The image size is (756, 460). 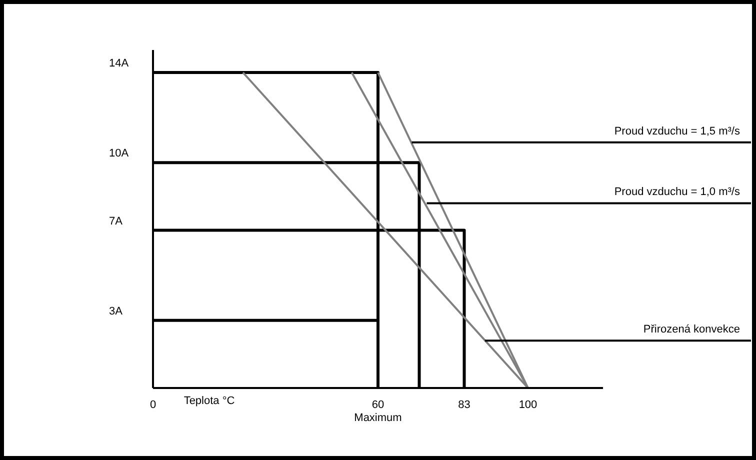 I want to click on x-tick-label: 0, so click(x=153, y=405).